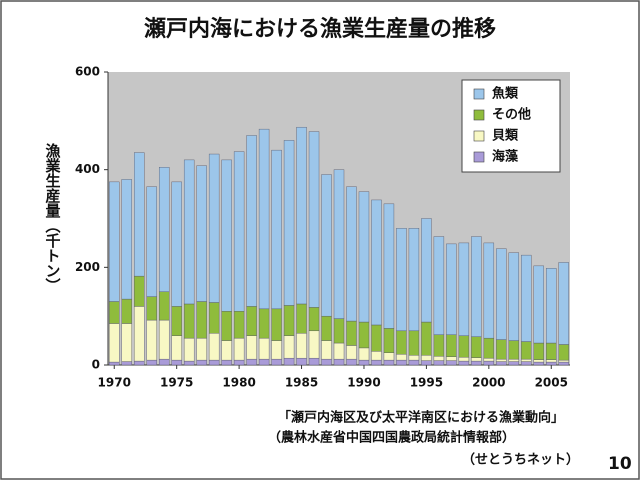 This screenshot has width=640, height=480. Describe the element at coordinates (87, 267) in the screenshot. I see `y-tick-label: 200` at that location.